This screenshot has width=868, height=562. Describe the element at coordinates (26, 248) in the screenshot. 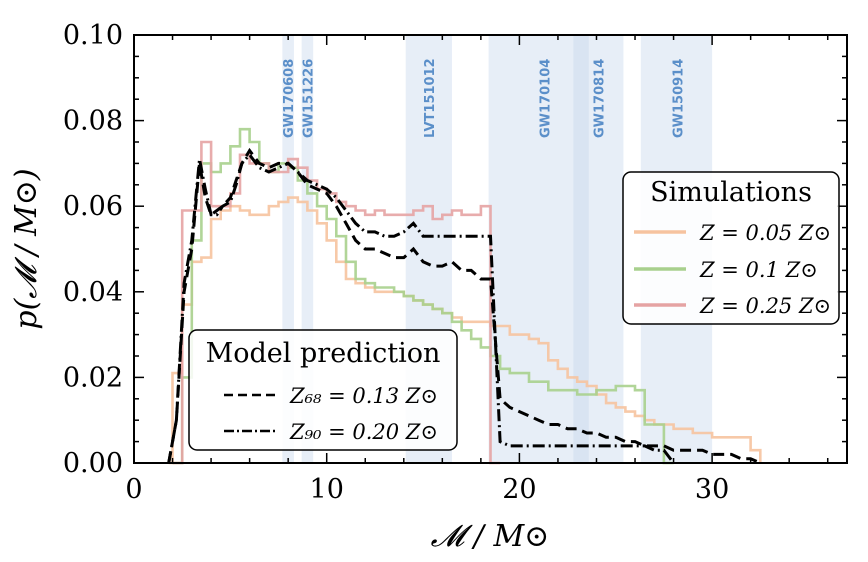

I see `y-axis-label: p(𝓜 / M⊙)` at that location.